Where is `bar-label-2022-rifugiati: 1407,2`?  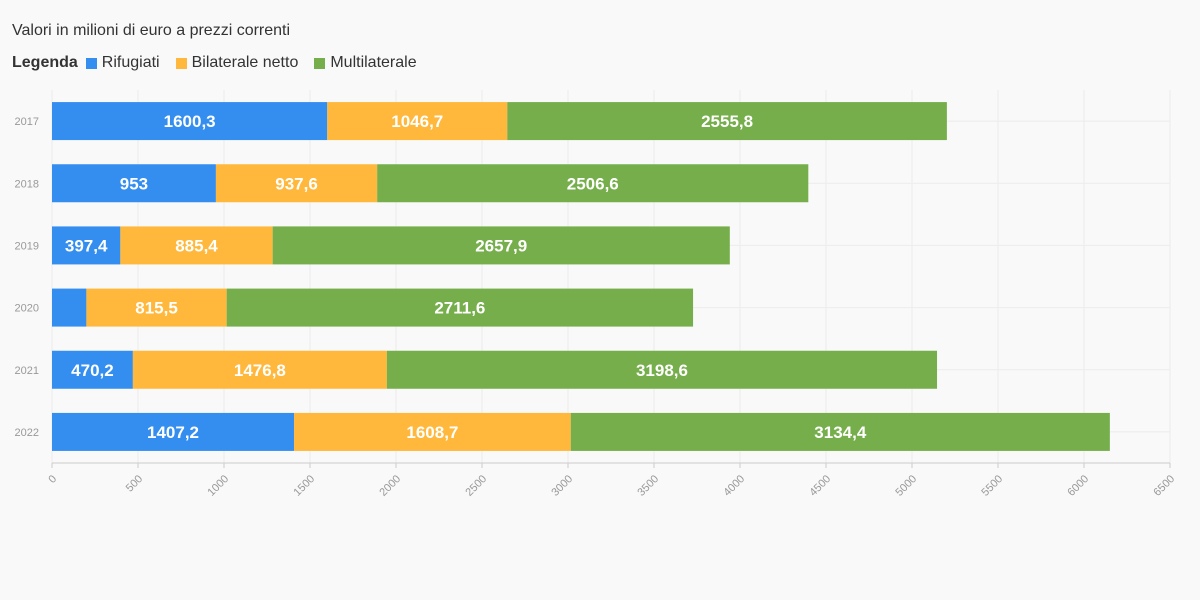 bar-label-2022-rifugiati: 1407,2 is located at coordinates (173, 432).